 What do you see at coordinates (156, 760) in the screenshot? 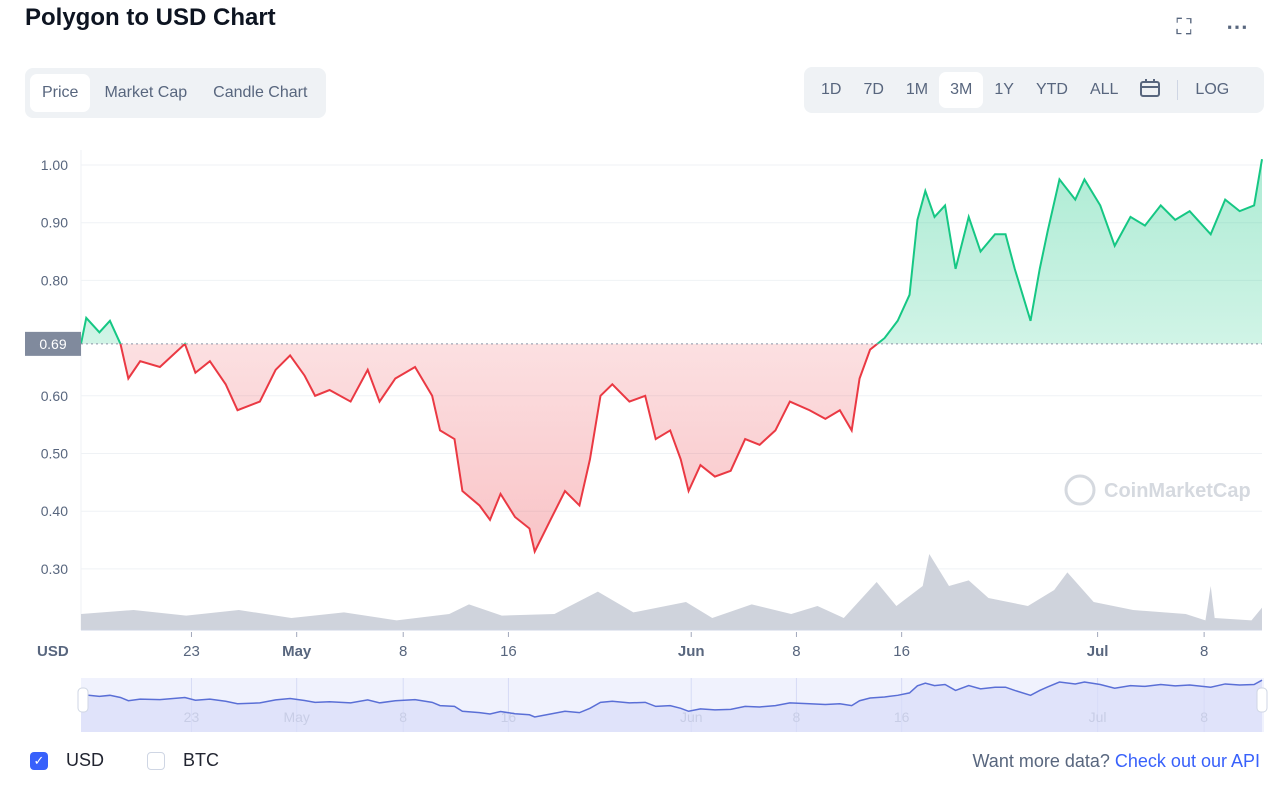
I see `btc-checkbox` at bounding box center [156, 760].